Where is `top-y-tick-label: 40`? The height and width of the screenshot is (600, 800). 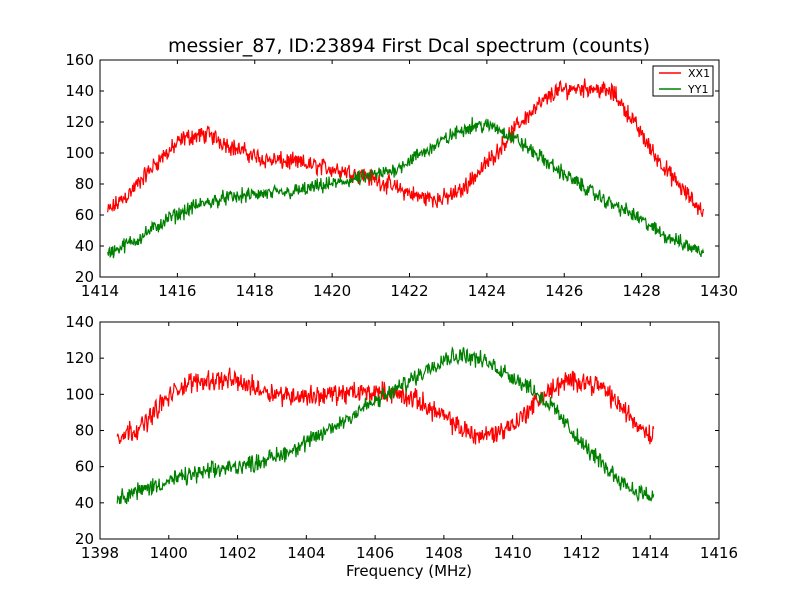
top-y-tick-label: 40 is located at coordinates (84, 246).